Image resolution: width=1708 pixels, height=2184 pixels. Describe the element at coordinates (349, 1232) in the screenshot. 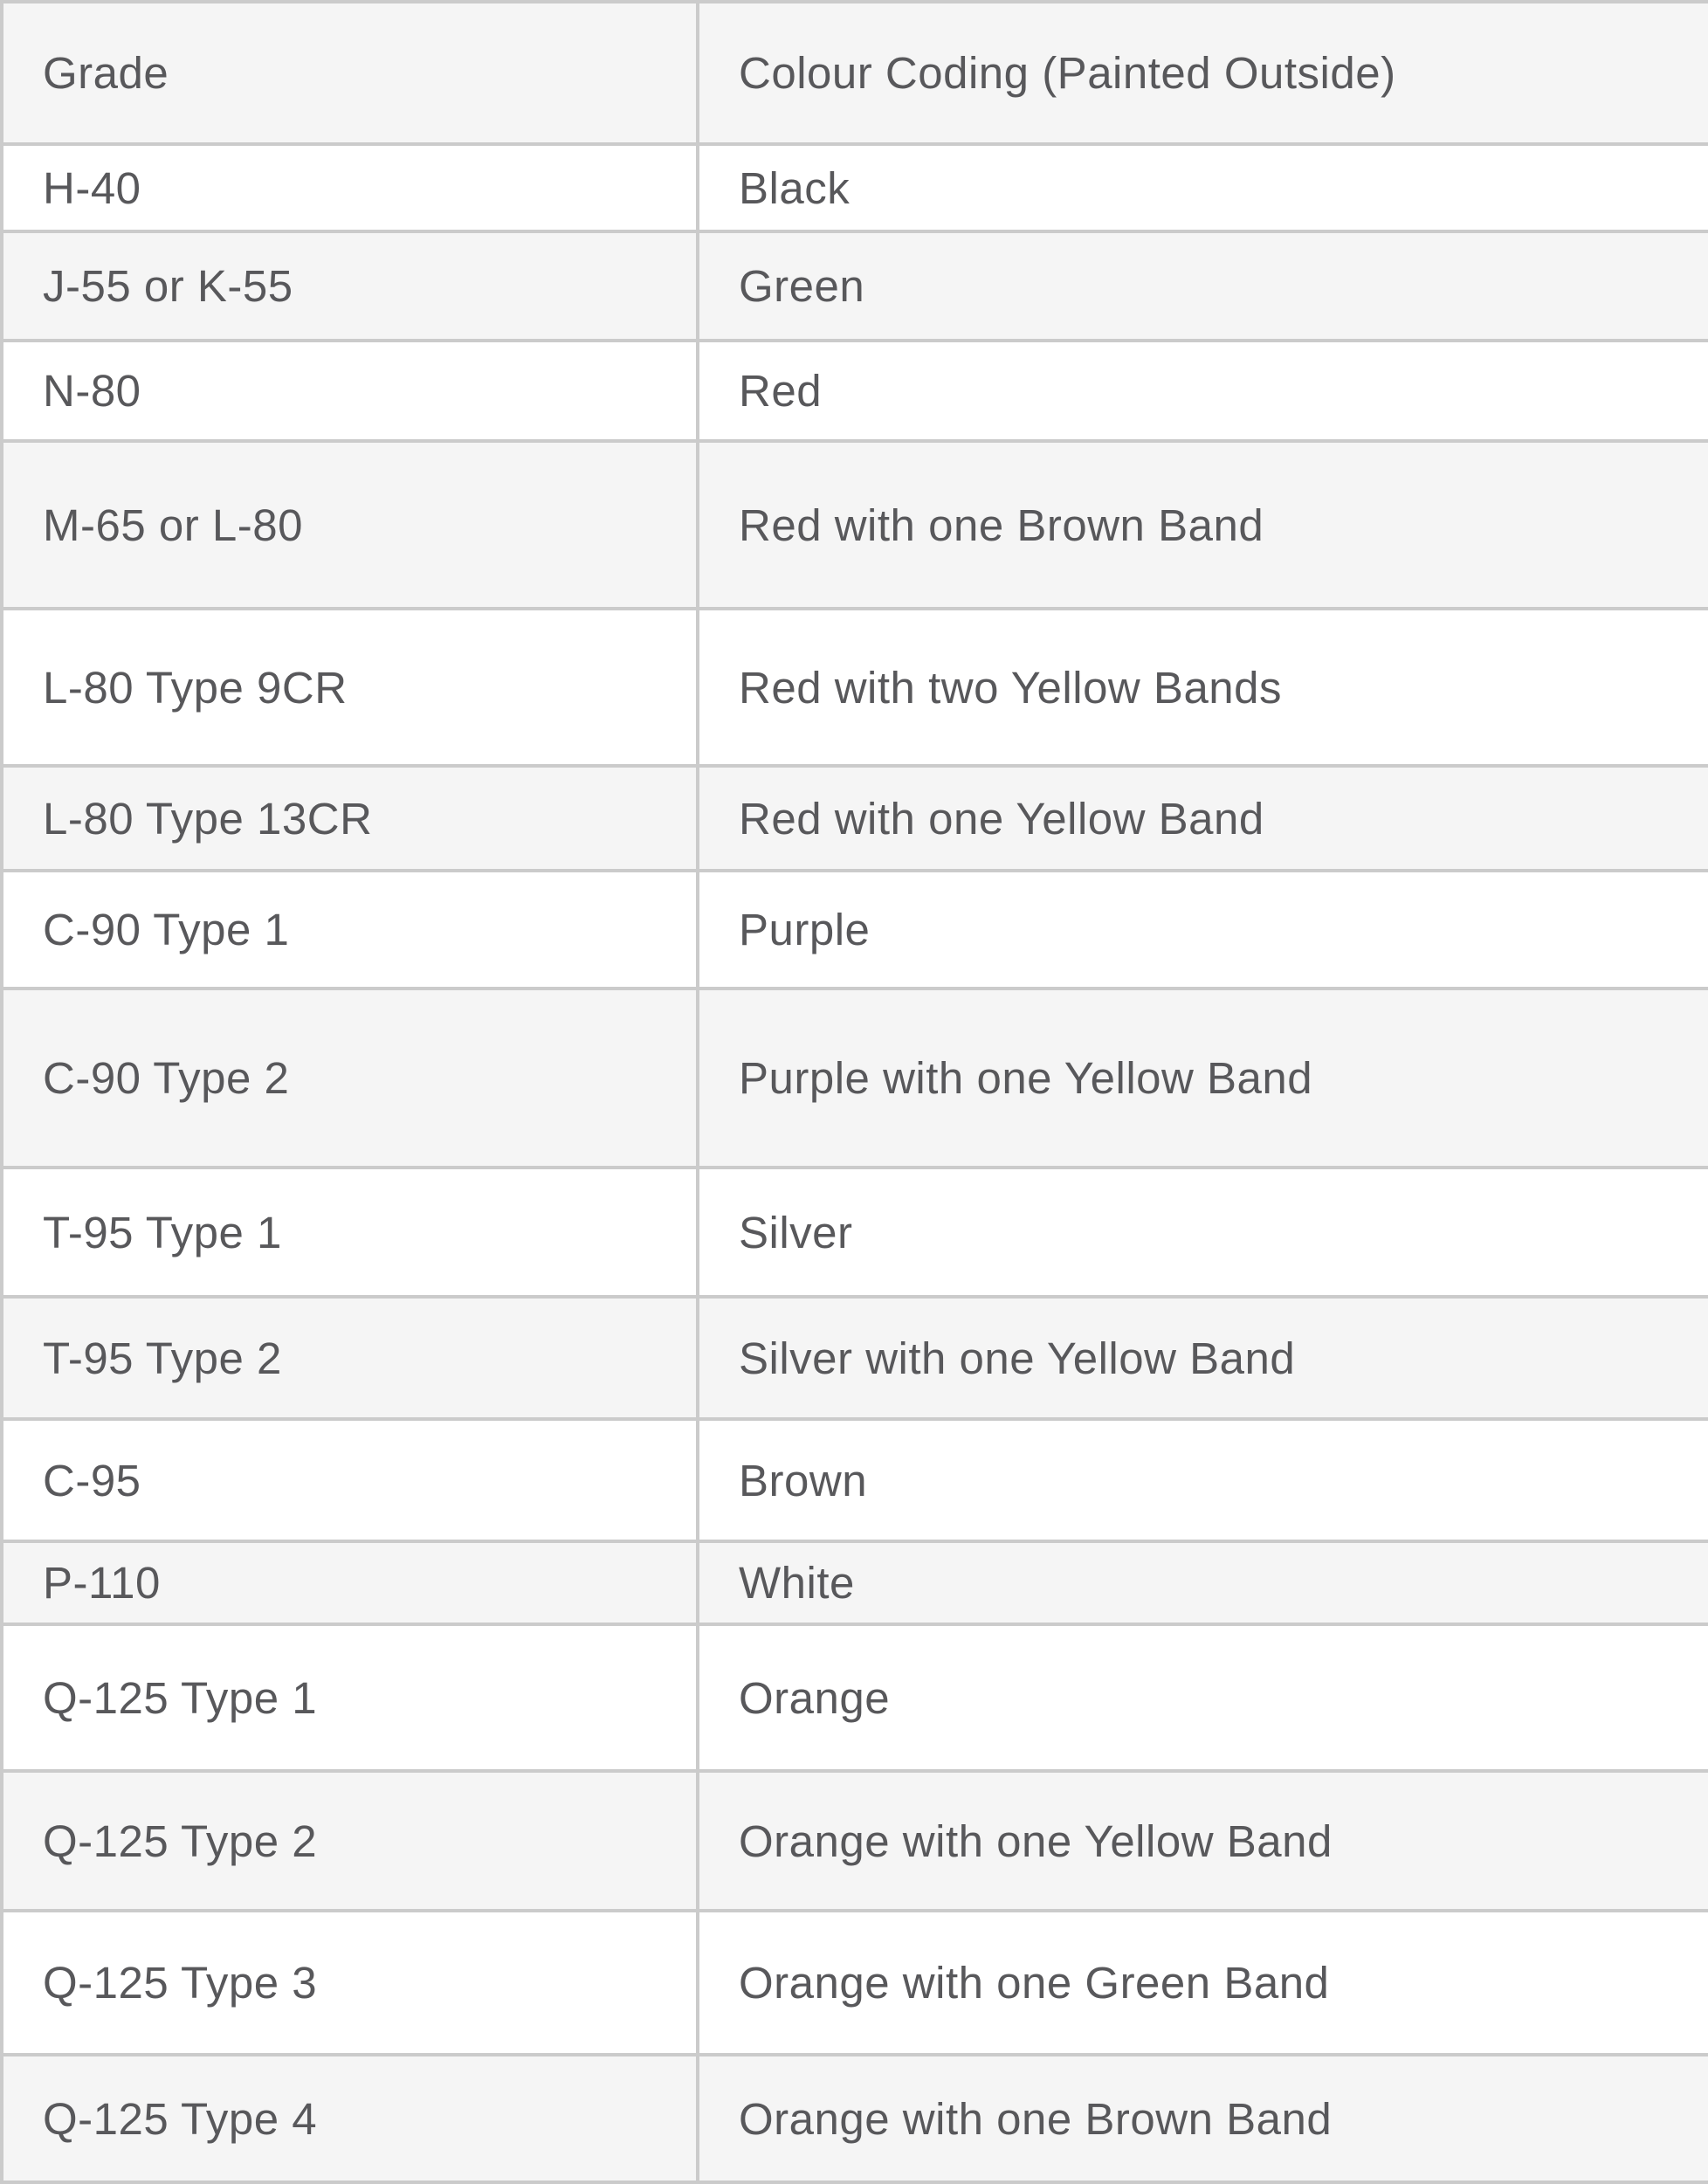

I see `grade-cell: T-95 Type 1` at that location.